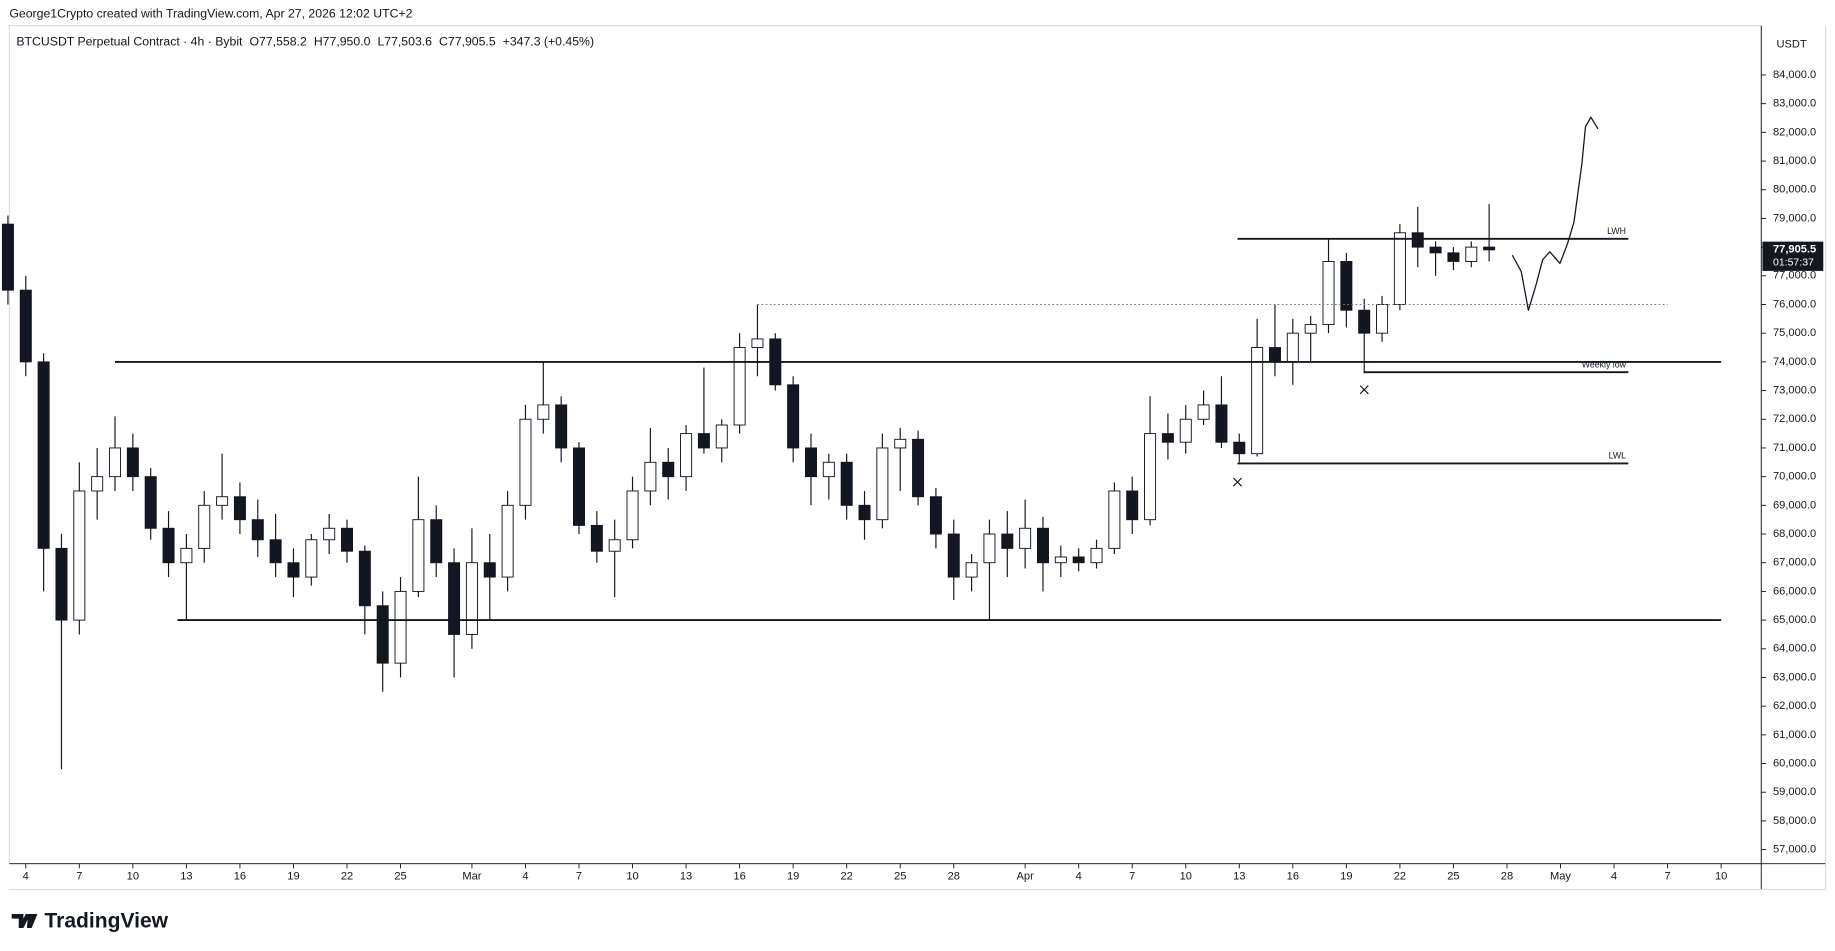 Image resolution: width=1835 pixels, height=951 pixels. I want to click on y-tick-label: 70,000.0, so click(1794, 477).